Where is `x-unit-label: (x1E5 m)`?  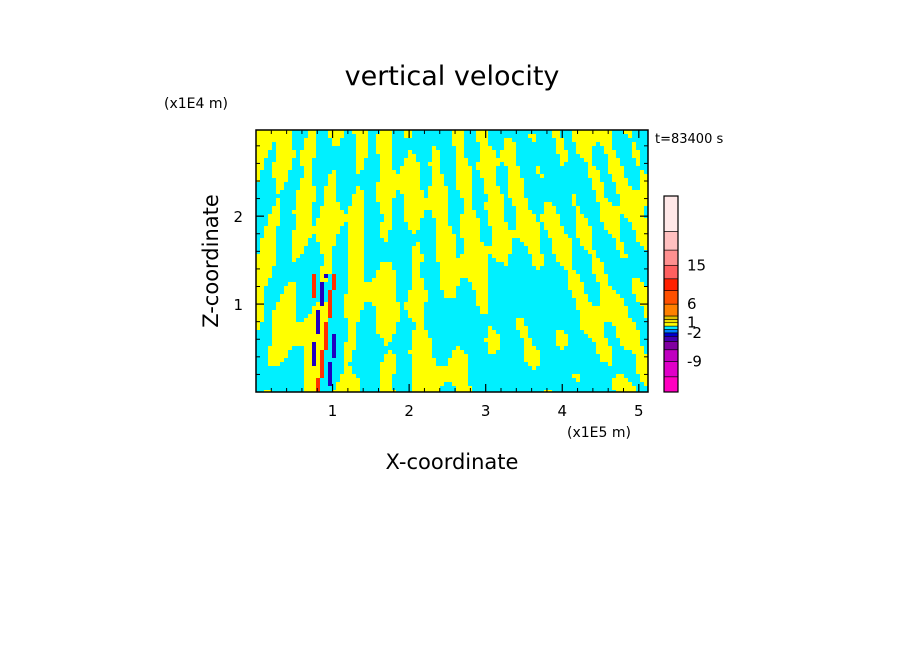
x-unit-label: (x1E5 m) is located at coordinates (599, 433).